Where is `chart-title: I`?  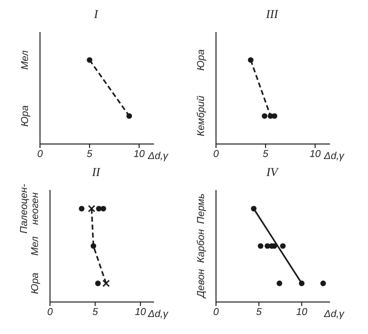
chart-title: I is located at coordinates (96, 14).